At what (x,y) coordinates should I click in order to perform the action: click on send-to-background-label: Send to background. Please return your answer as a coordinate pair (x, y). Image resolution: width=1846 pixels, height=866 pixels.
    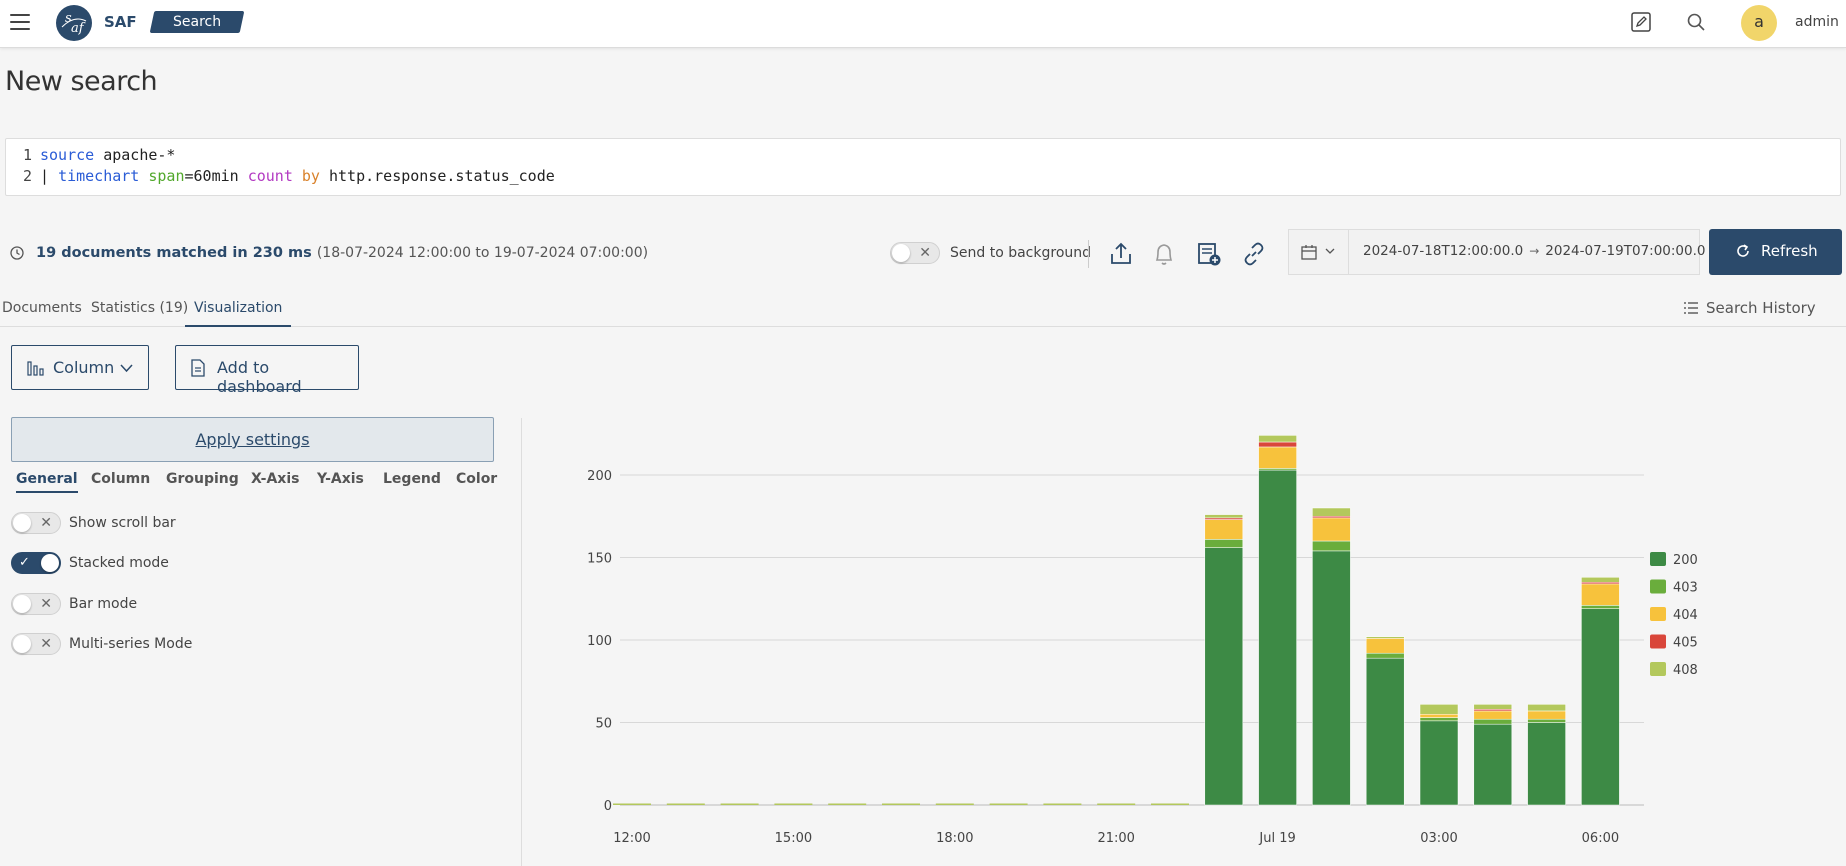
    Looking at the image, I should click on (1021, 253).